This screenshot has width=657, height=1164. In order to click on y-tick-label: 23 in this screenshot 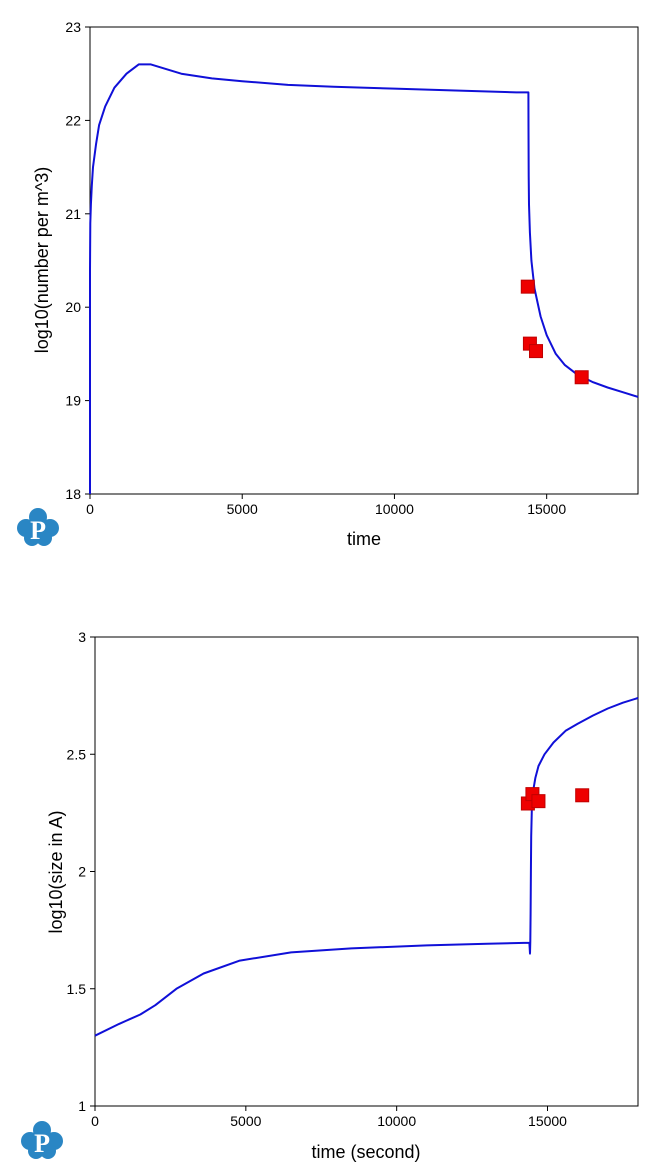, I will do `click(73, 27)`.